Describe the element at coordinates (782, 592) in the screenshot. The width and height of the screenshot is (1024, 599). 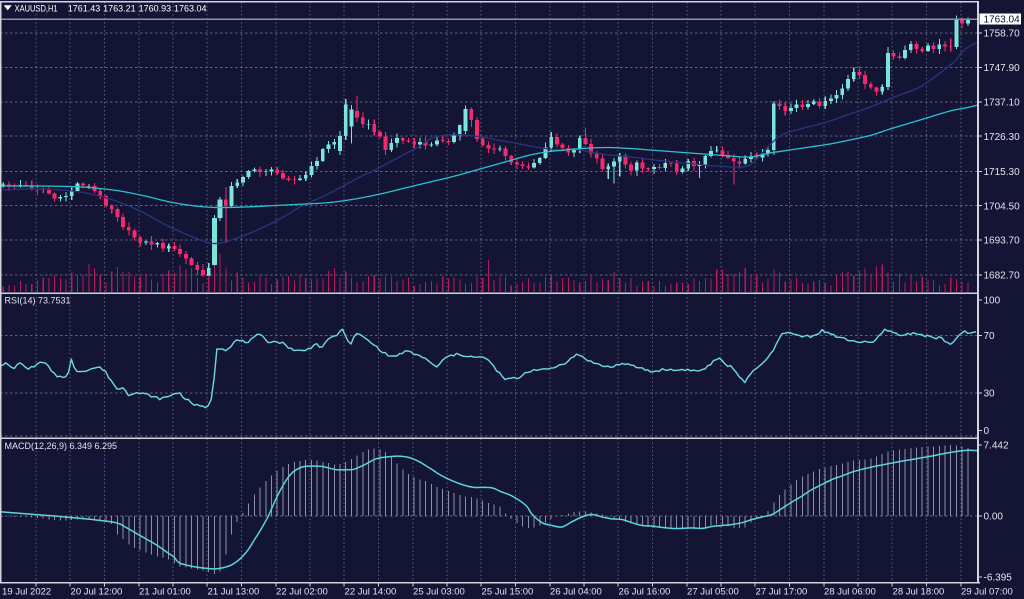
I see `svg-text: 27 Jul 17:00` at that location.